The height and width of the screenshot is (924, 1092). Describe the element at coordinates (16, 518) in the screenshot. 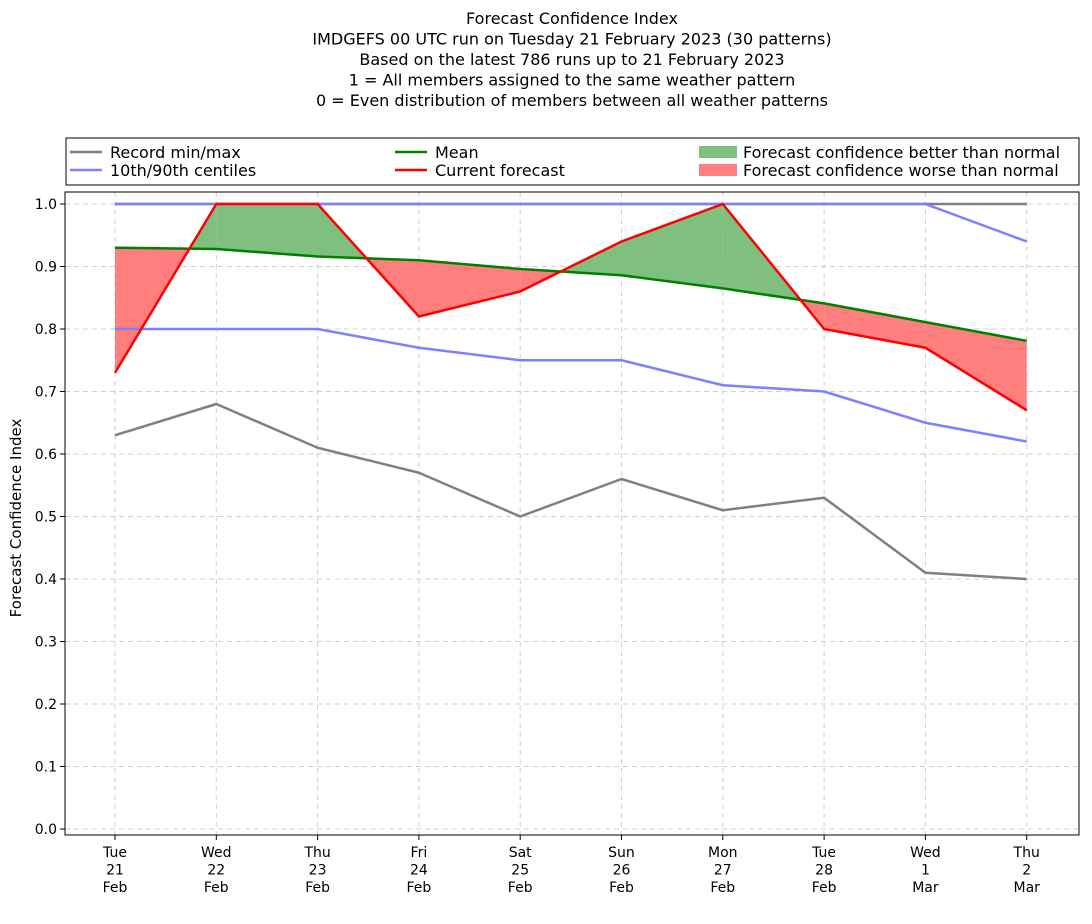

I see `y-axis-label: Forecast Confidence Index` at that location.